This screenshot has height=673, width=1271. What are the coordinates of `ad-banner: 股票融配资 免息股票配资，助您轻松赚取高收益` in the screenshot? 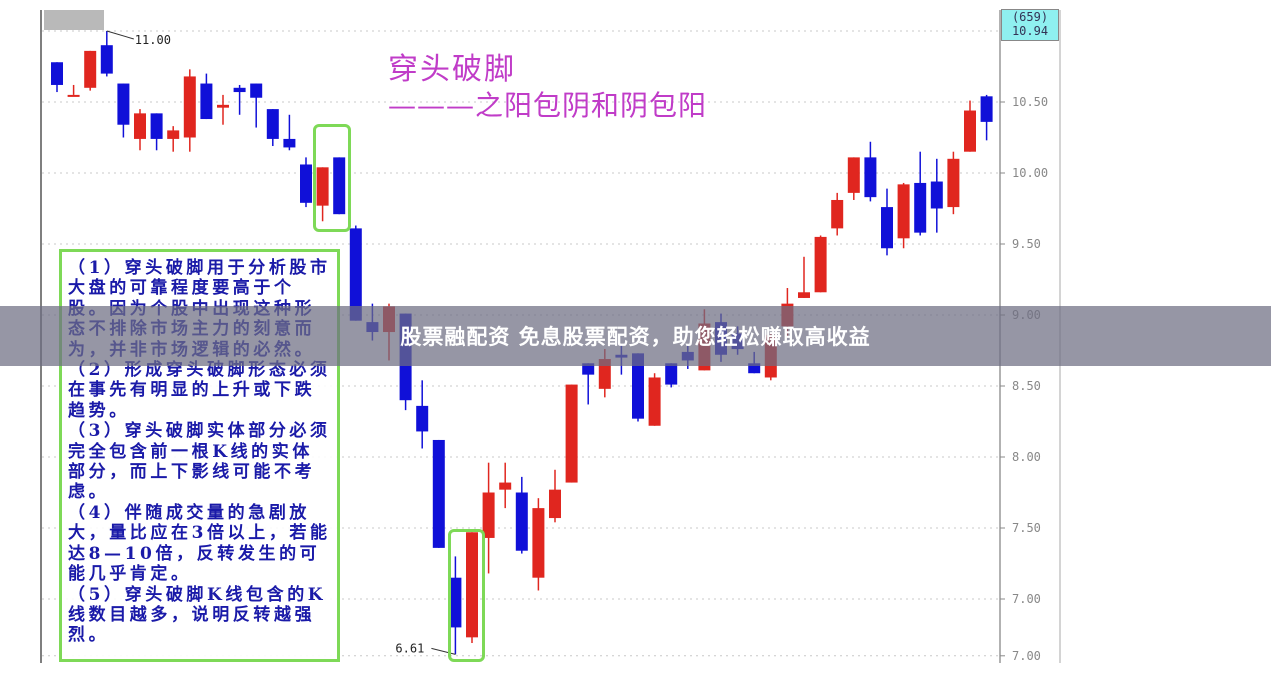 It's located at (635, 336).